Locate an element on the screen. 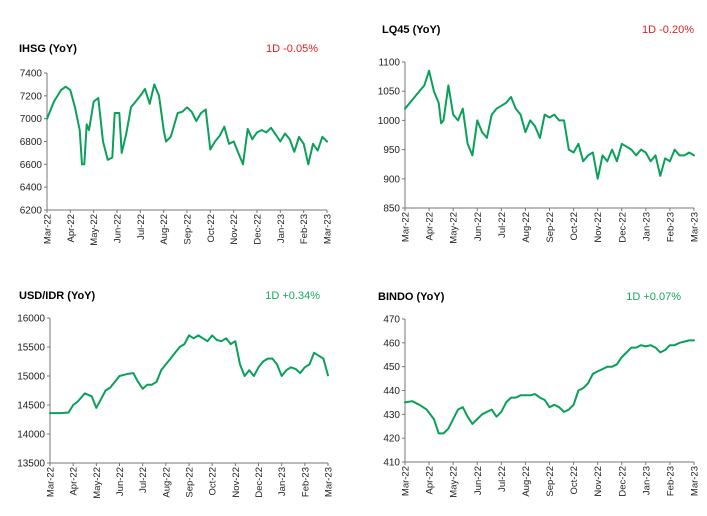  y-tick-label: 460 is located at coordinates (391, 343).